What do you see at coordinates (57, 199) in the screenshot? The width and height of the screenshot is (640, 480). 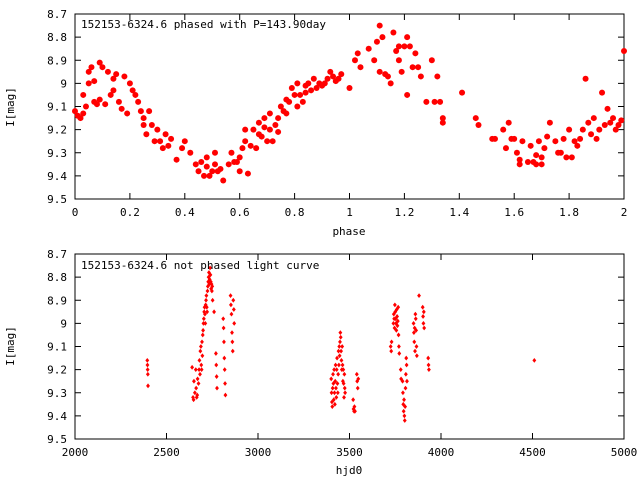 I see `y-tick-label: 9.5` at bounding box center [57, 199].